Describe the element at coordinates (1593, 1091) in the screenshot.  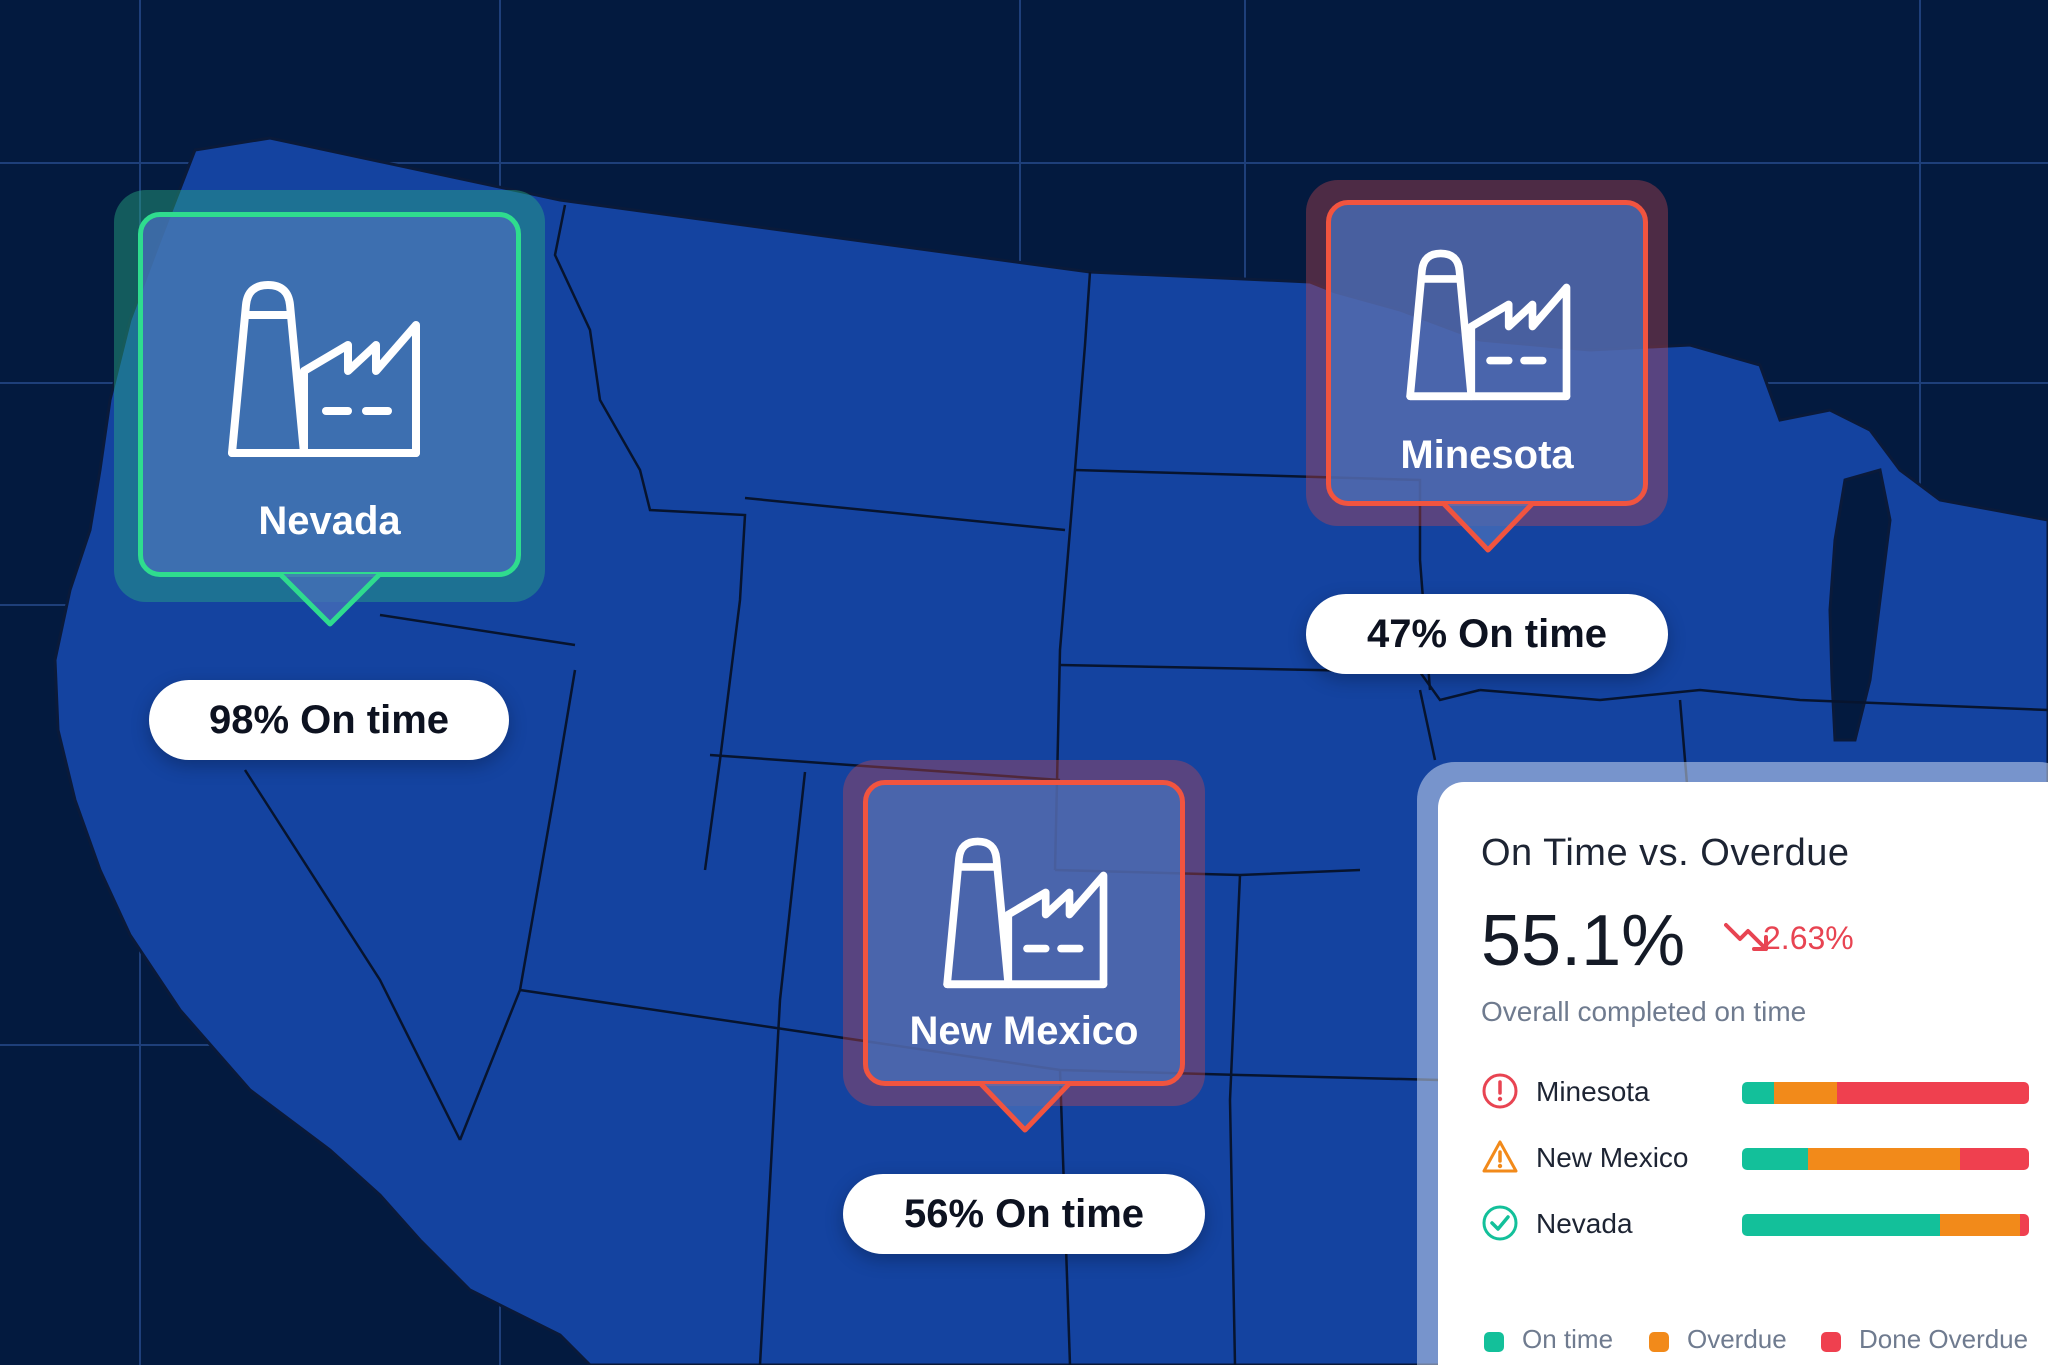
I see `region-label: Minesota` at that location.